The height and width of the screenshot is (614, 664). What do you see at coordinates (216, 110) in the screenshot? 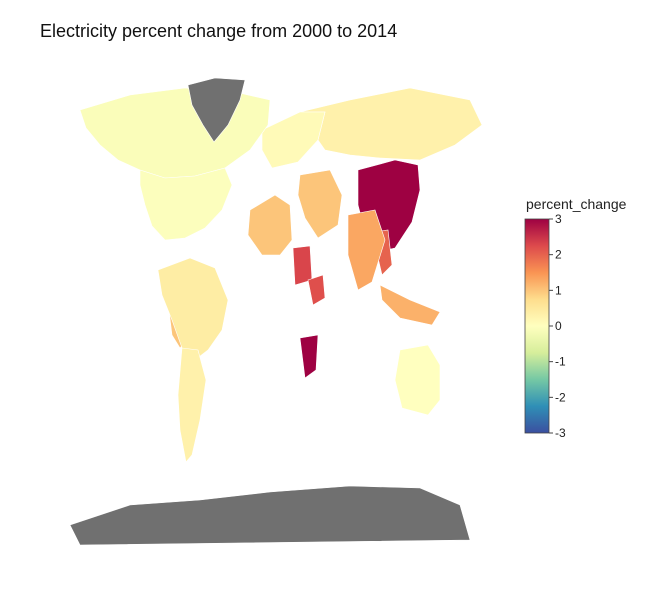
I see `region-greenland` at bounding box center [216, 110].